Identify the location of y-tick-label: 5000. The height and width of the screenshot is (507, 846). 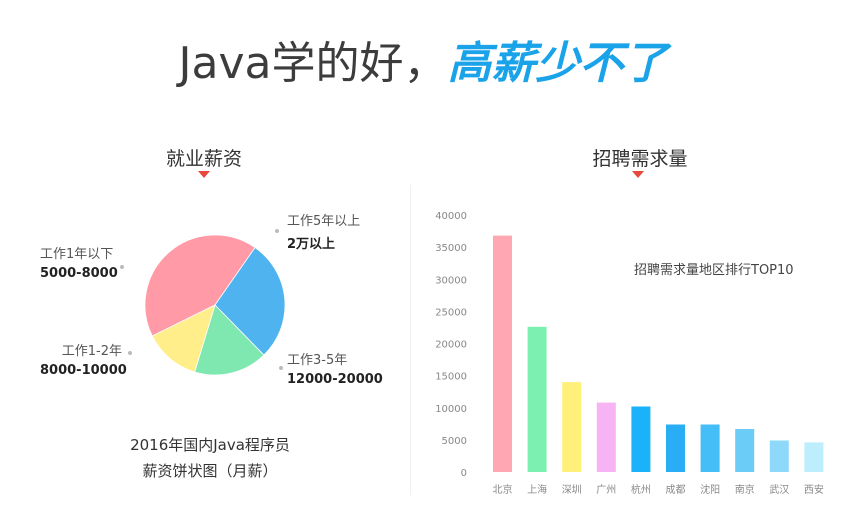
(454, 441).